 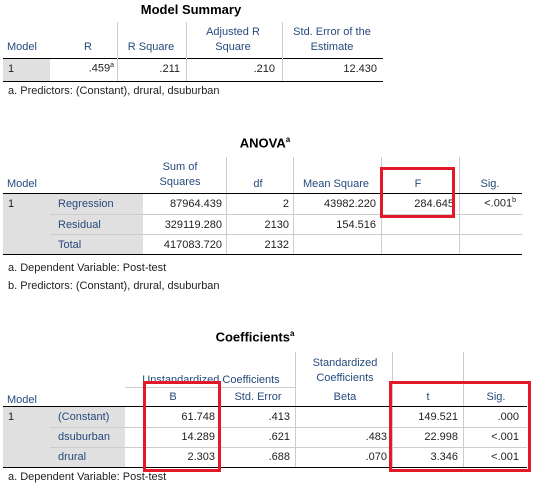 I want to click on coef-header-std-line2: Coefficients, so click(x=345, y=378).